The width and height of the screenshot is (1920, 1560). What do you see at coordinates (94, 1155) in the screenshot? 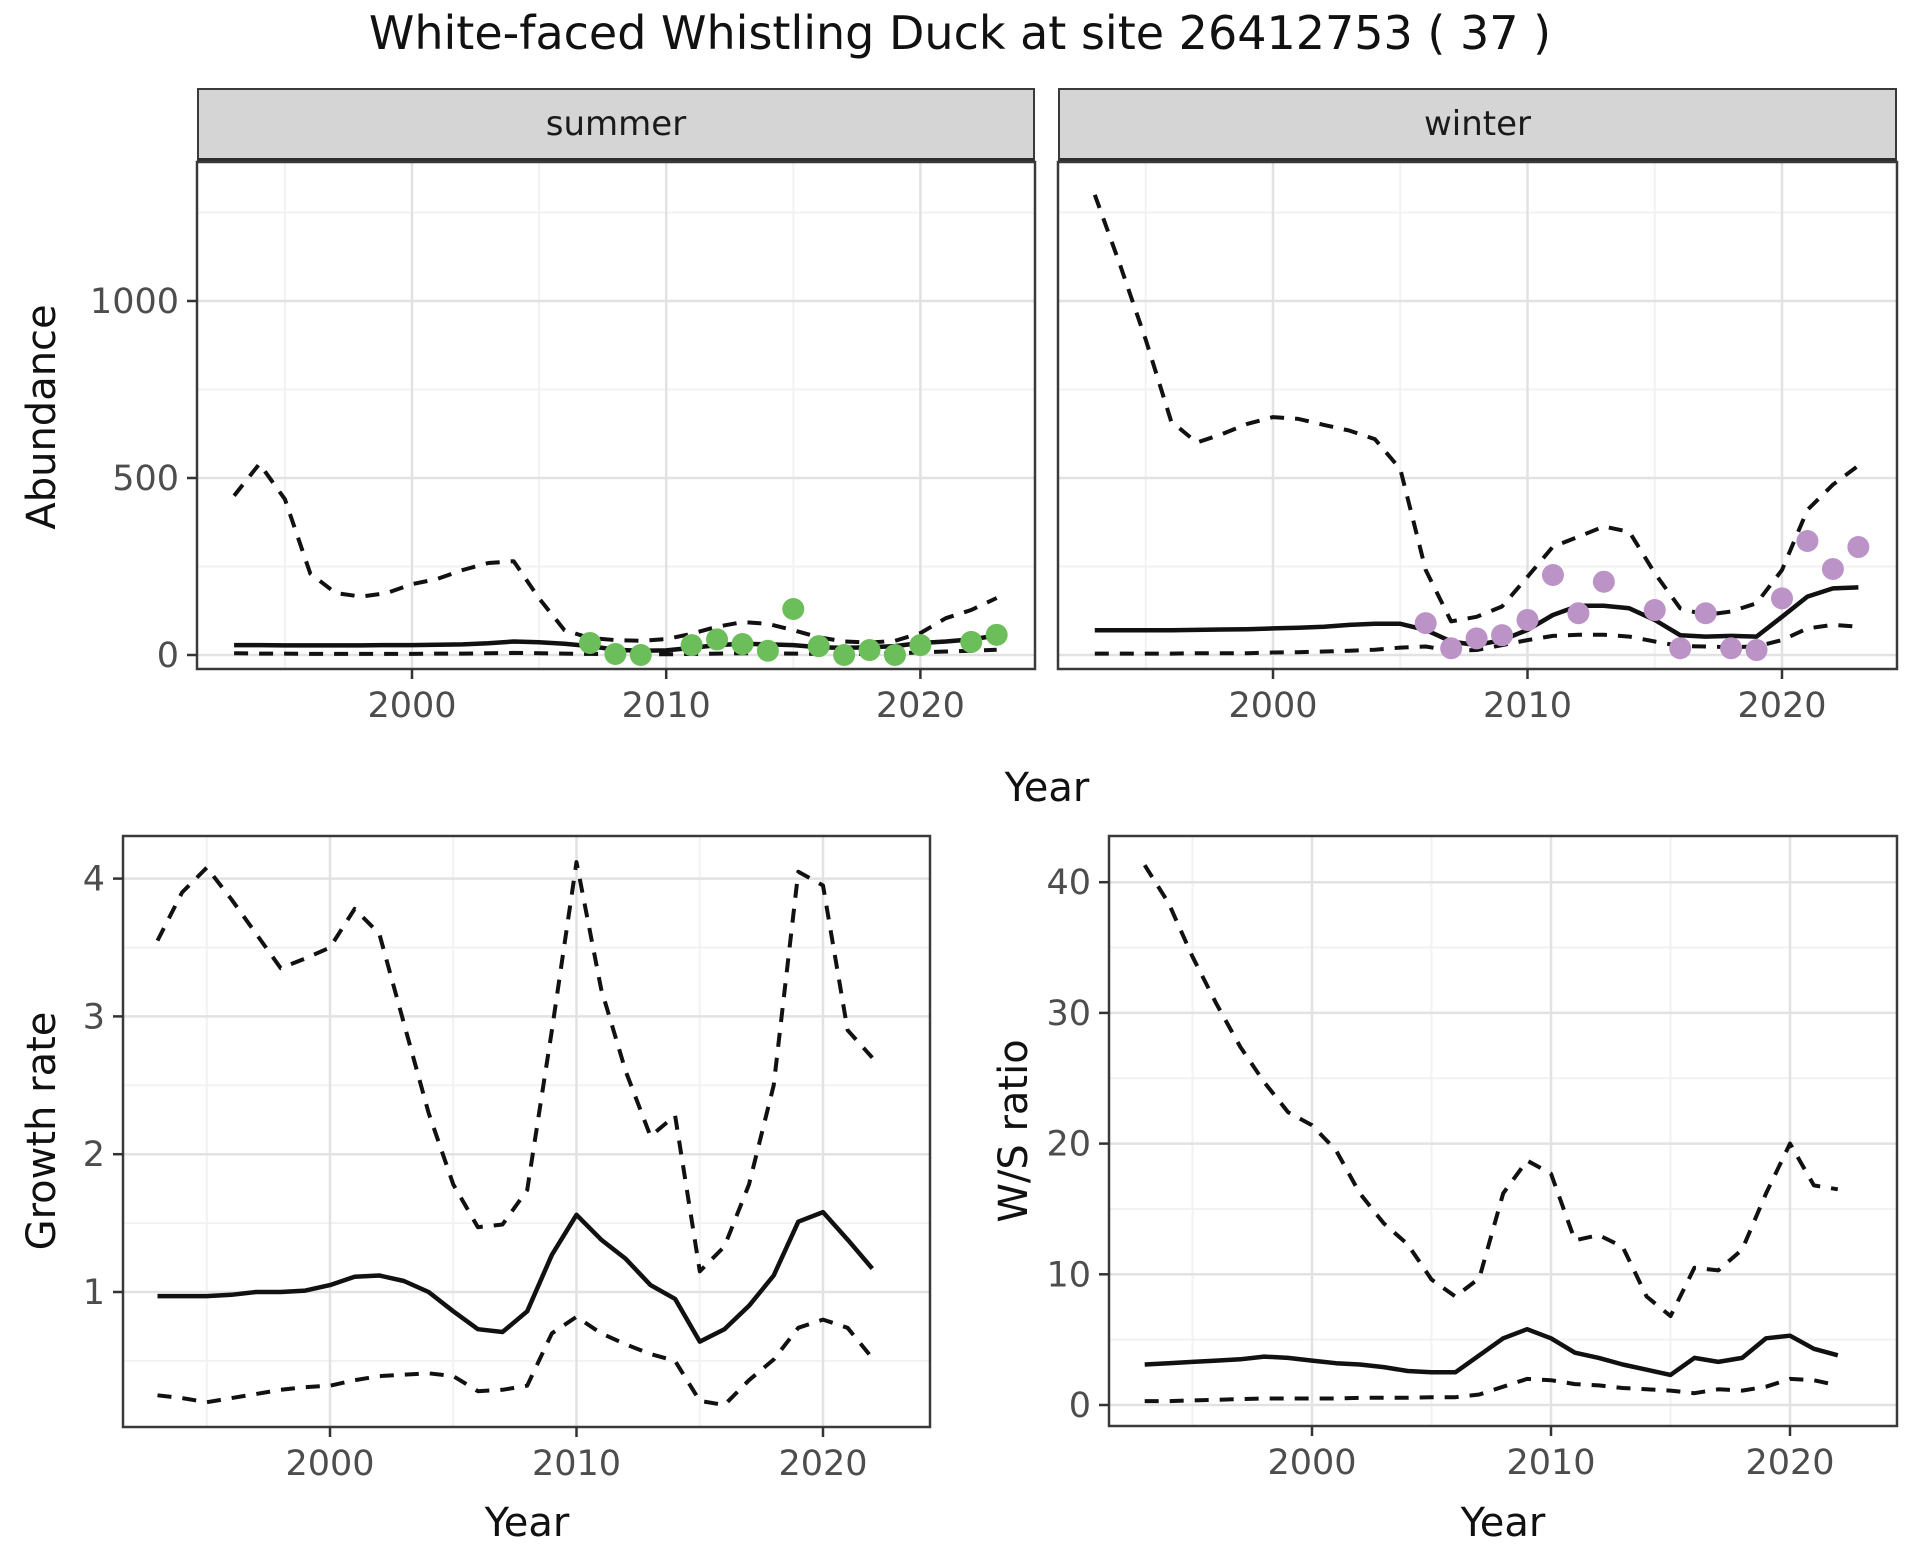
I see `svg-text: 2` at bounding box center [94, 1155].